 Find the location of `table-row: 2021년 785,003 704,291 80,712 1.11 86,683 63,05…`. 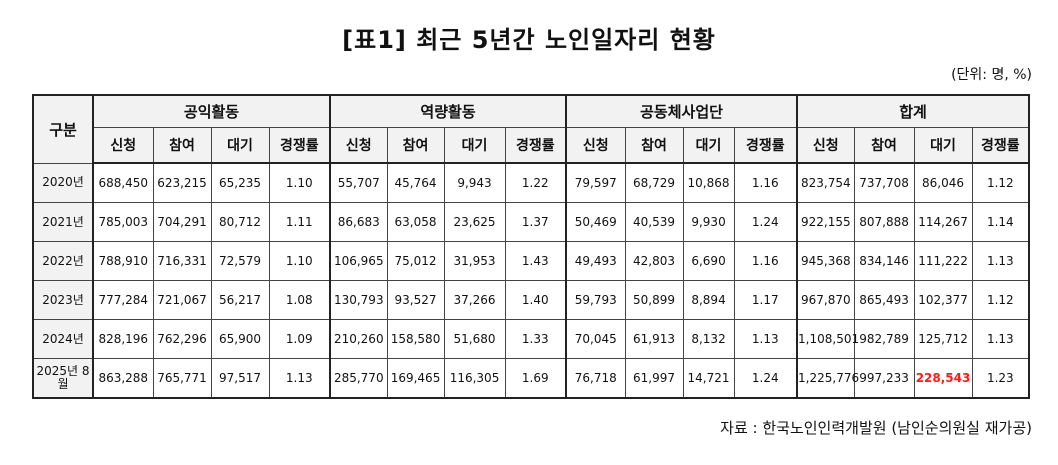

table-row: 2021년 785,003 704,291 80,712 1.11 86,683 63,05… is located at coordinates (531, 222).